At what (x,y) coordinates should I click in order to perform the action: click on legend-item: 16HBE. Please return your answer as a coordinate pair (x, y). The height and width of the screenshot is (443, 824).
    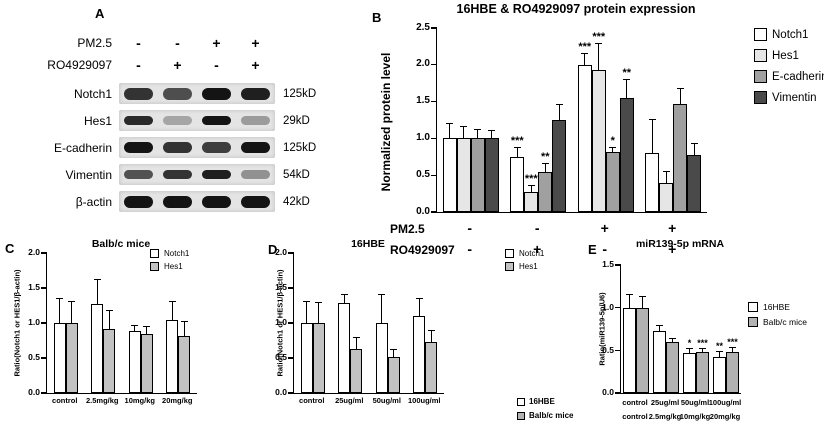
    Looking at the image, I should click on (777, 307).